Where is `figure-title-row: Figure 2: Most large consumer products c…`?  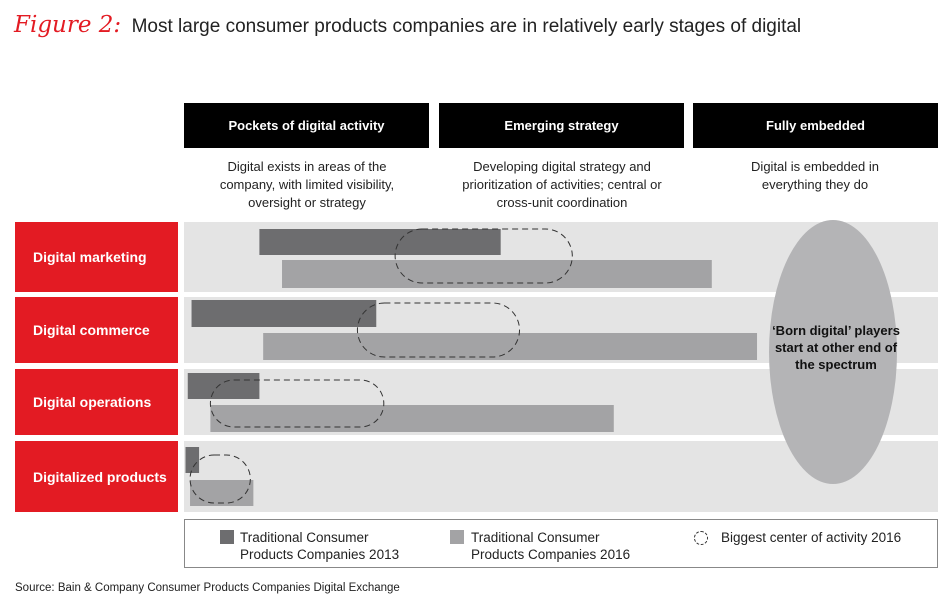
figure-title-row: Figure 2: Most large consumer products c… is located at coordinates (407, 29).